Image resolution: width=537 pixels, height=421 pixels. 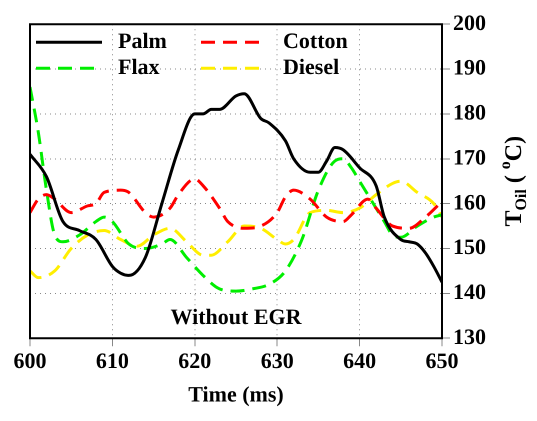 What do you see at coordinates (30, 361) in the screenshot?
I see `x-tick-label: 600` at bounding box center [30, 361].